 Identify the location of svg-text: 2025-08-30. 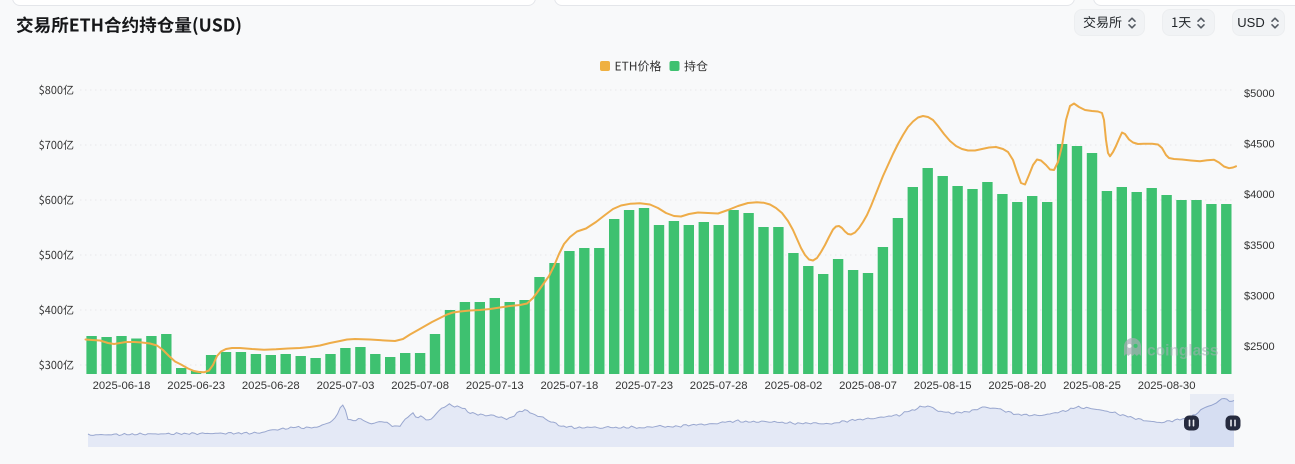
(1167, 386).